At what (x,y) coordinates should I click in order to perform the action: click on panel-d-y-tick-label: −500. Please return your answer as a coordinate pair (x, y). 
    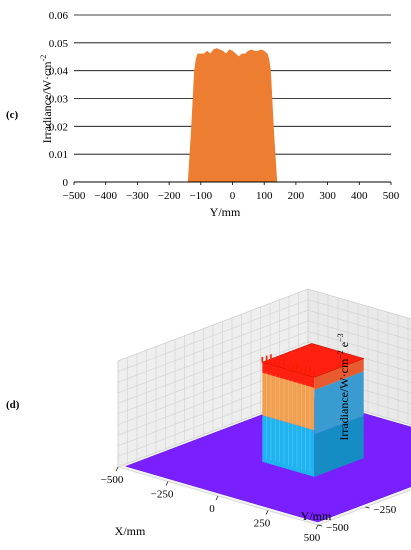
    Looking at the image, I should click on (337, 528).